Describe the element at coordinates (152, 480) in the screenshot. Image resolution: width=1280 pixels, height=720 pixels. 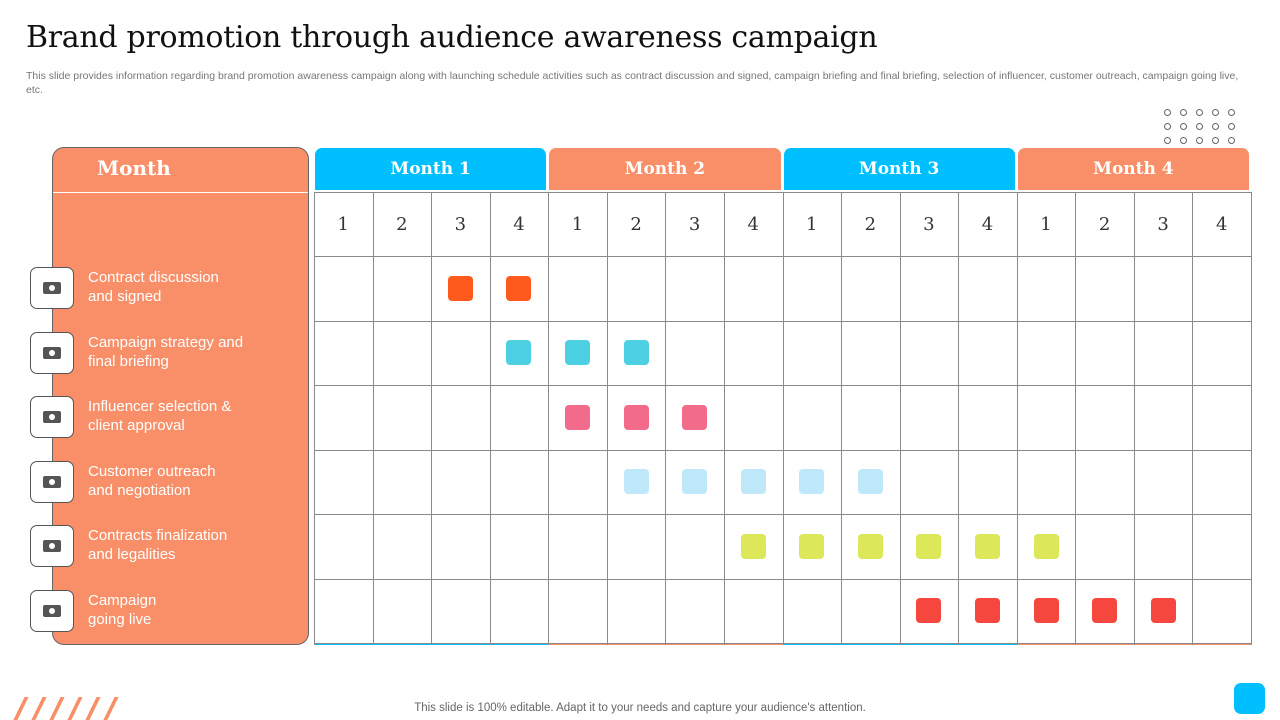
I see `activity-label: Customer outreach and negotiation` at that location.